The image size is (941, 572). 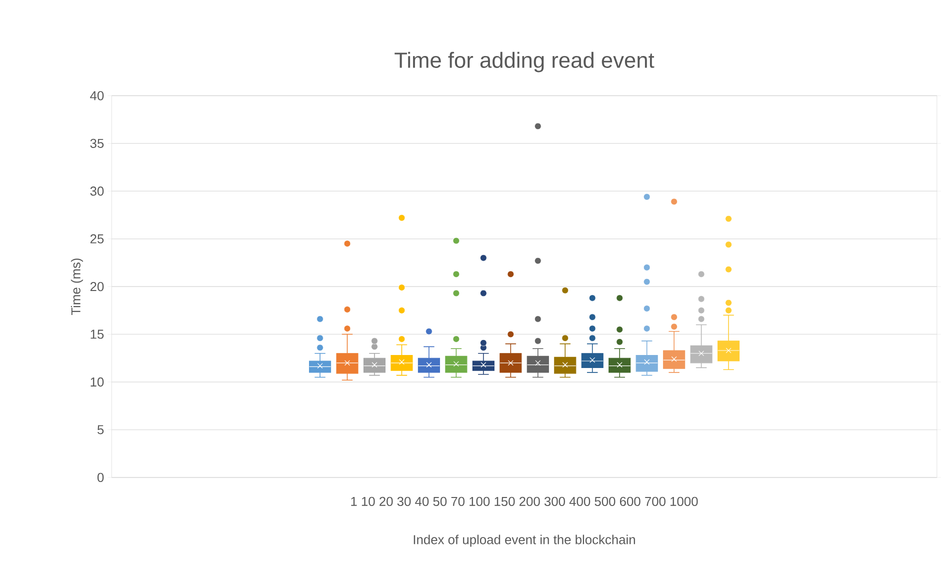 I want to click on x-axis-title: Index of upload event in the blockchain, so click(x=524, y=540).